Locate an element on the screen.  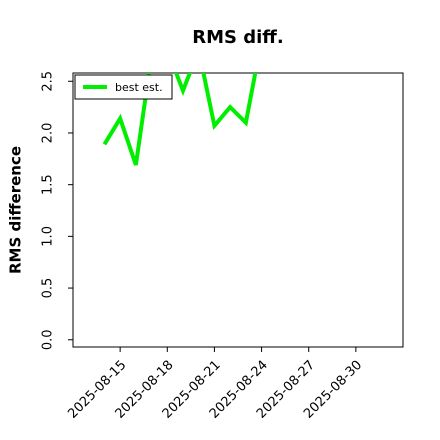
y-tick-label: 1.0 is located at coordinates (48, 236).